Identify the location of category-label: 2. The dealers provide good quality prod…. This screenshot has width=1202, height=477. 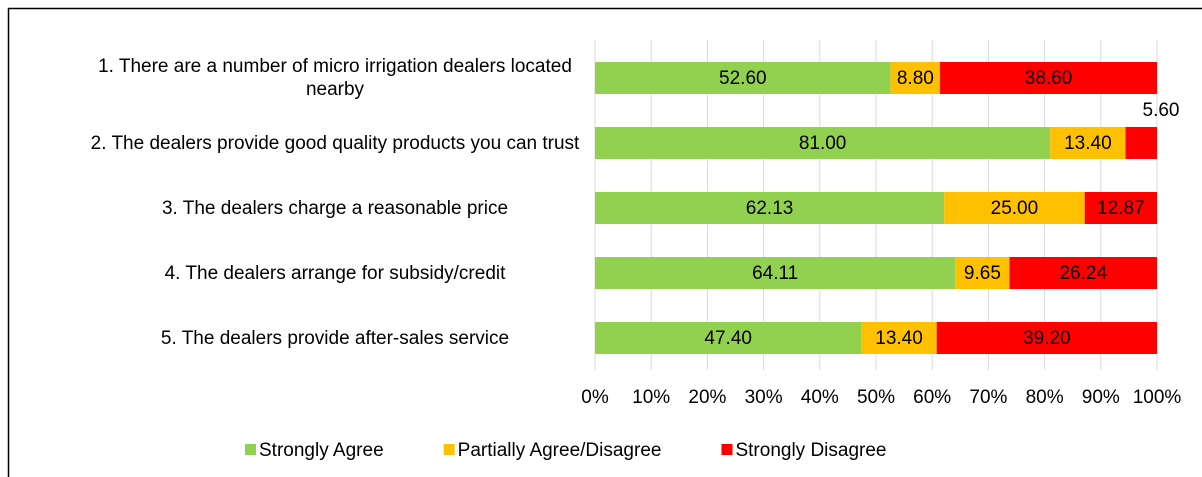
(335, 143).